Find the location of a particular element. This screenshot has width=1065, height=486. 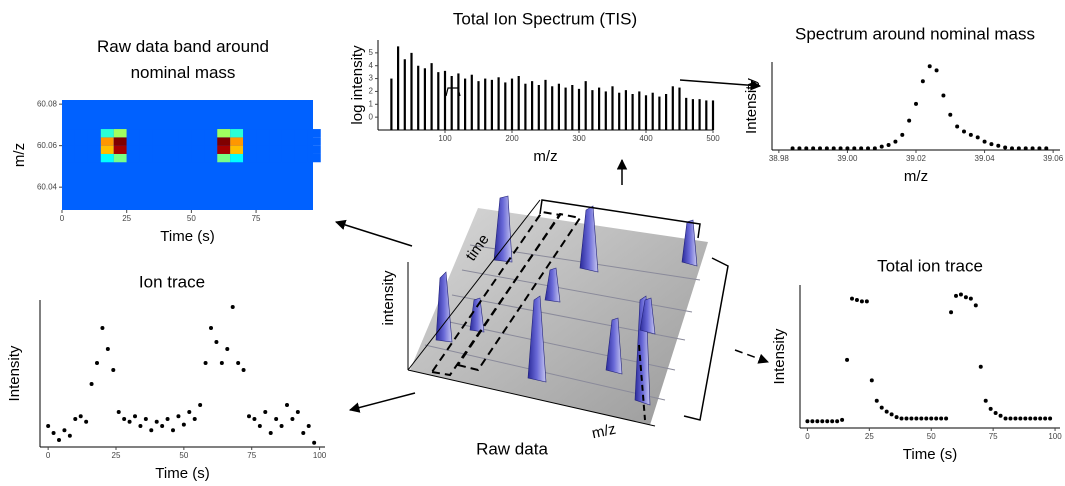

x-tick-label: 100 is located at coordinates (445, 138).